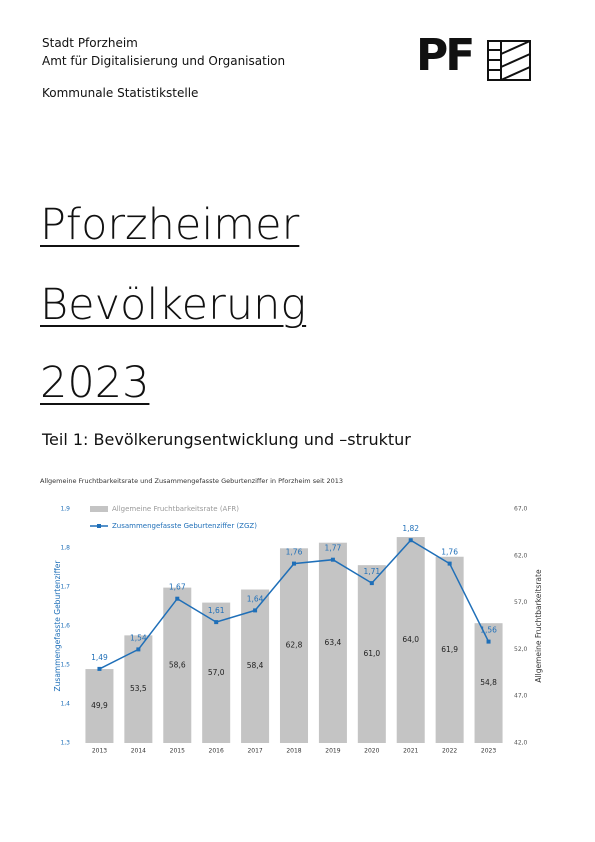 The width and height of the screenshot is (595, 842). Describe the element at coordinates (65, 665) in the screenshot. I see `y-tick-label: 1,5` at that location.